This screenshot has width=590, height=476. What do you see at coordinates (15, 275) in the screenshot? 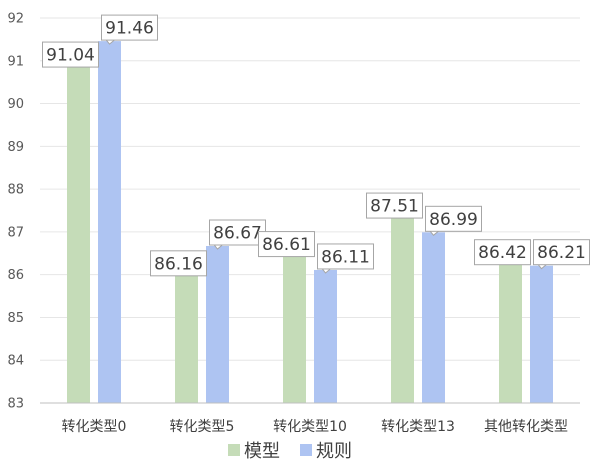
I see `y-tick-label: 86` at bounding box center [15, 275].